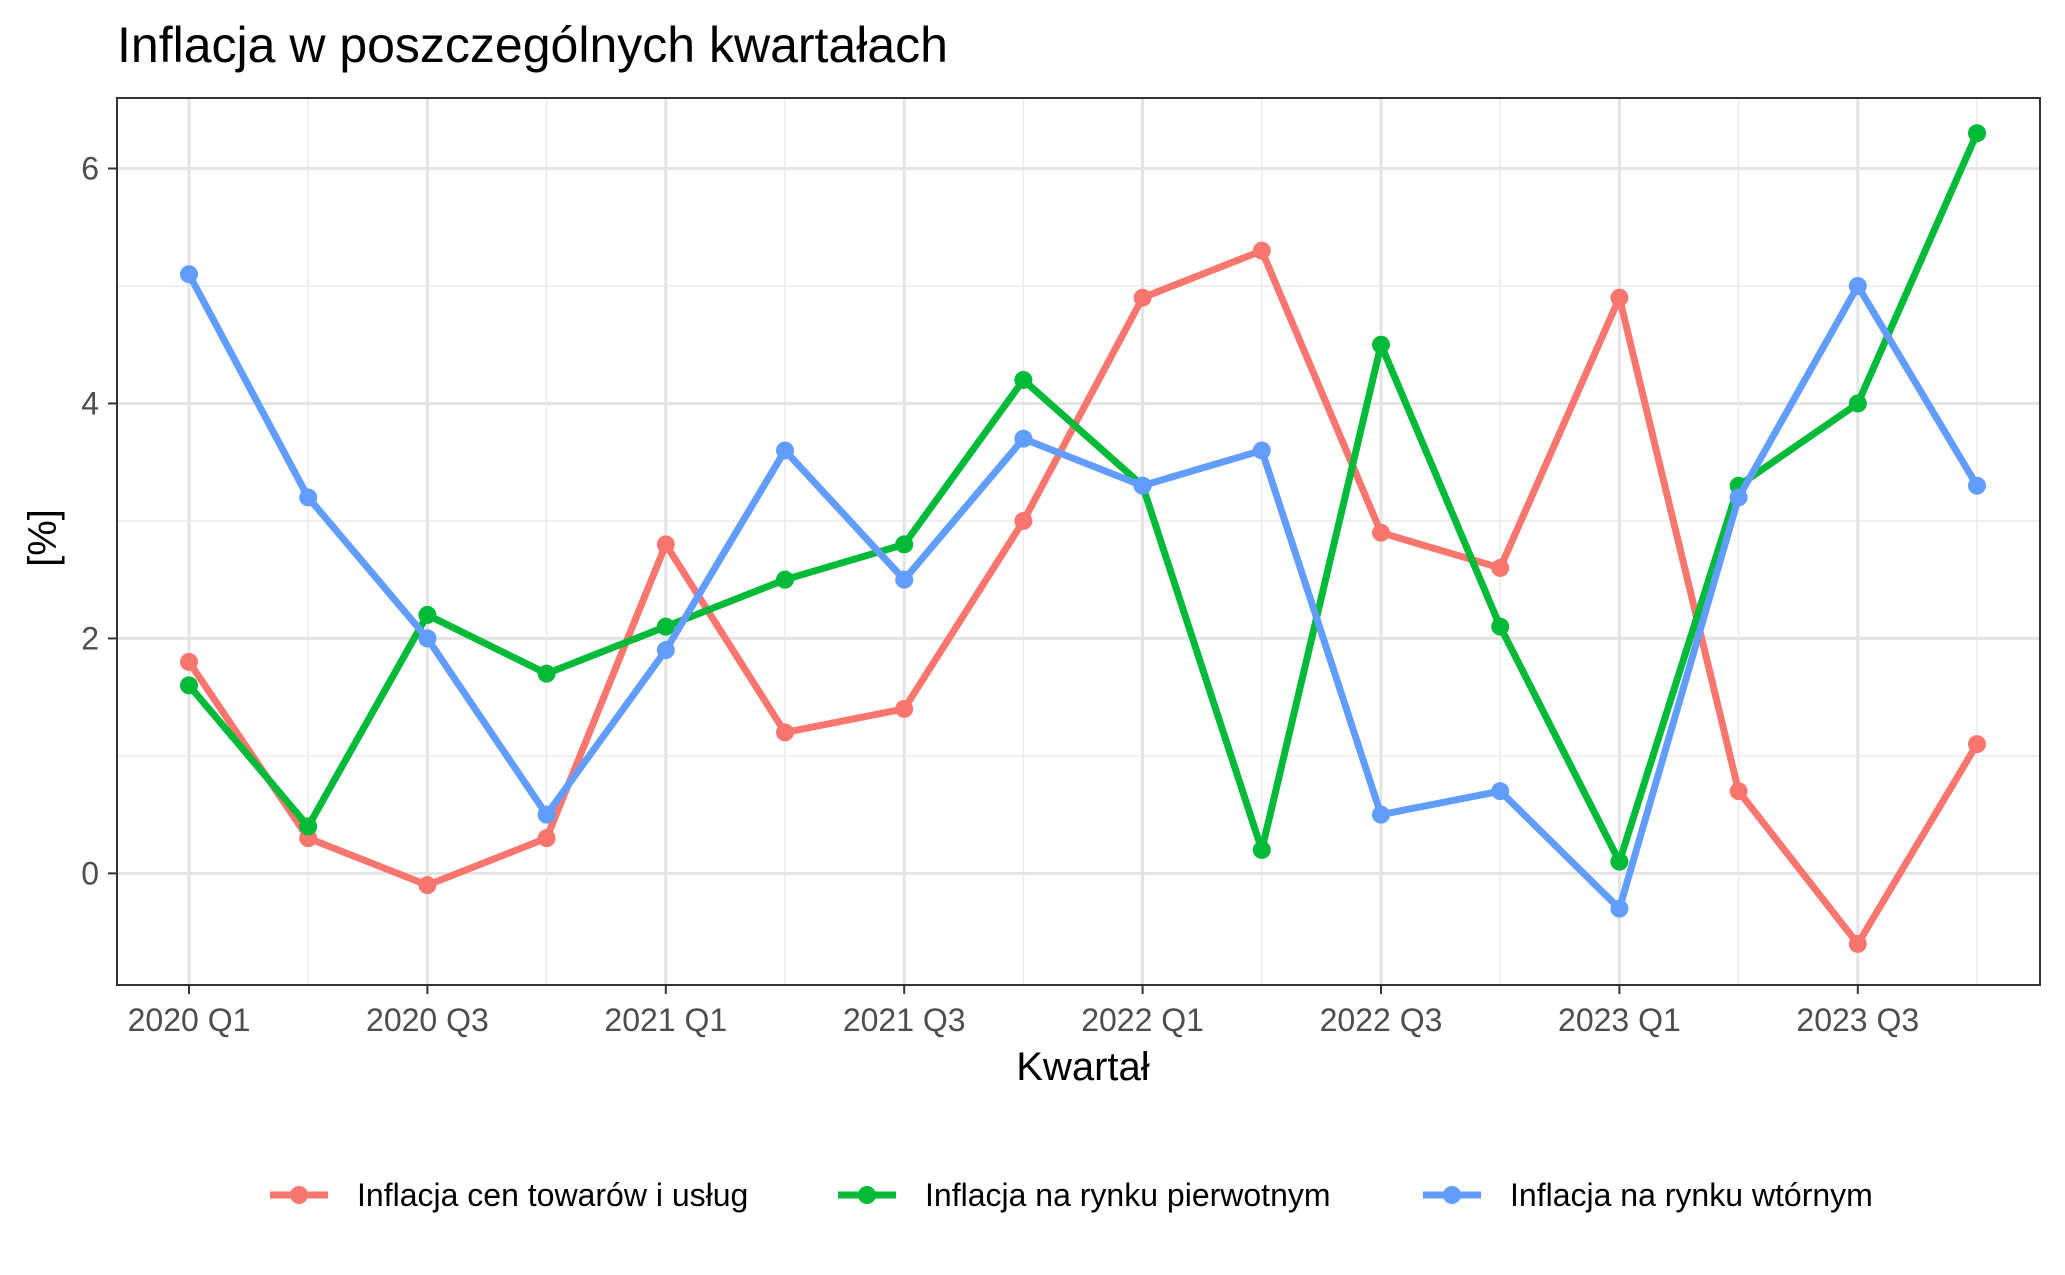  What do you see at coordinates (90, 638) in the screenshot?
I see `y-tick-label: 2` at bounding box center [90, 638].